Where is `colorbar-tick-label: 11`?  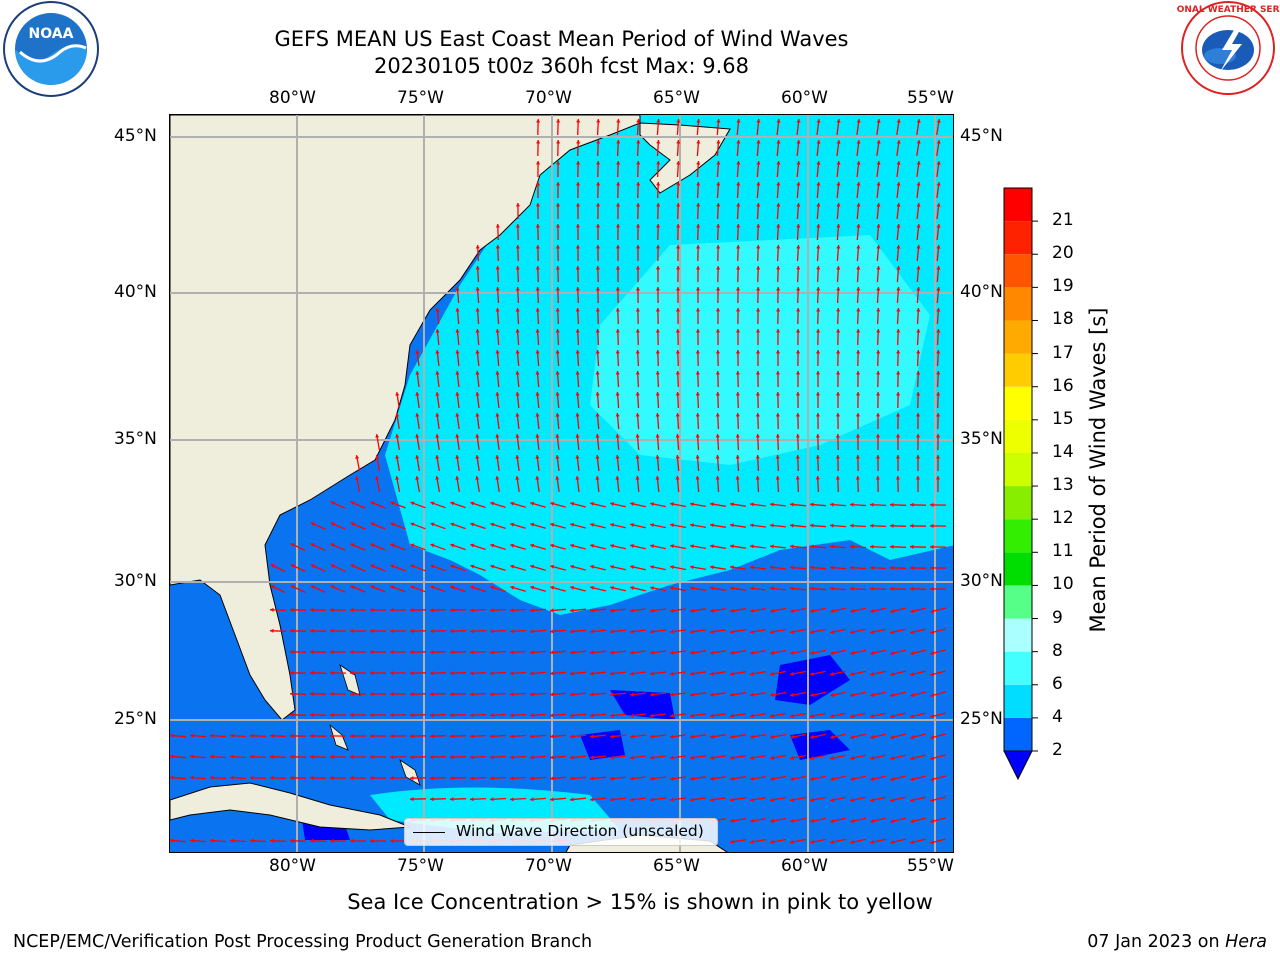 colorbar-tick-label: 11 is located at coordinates (1063, 551).